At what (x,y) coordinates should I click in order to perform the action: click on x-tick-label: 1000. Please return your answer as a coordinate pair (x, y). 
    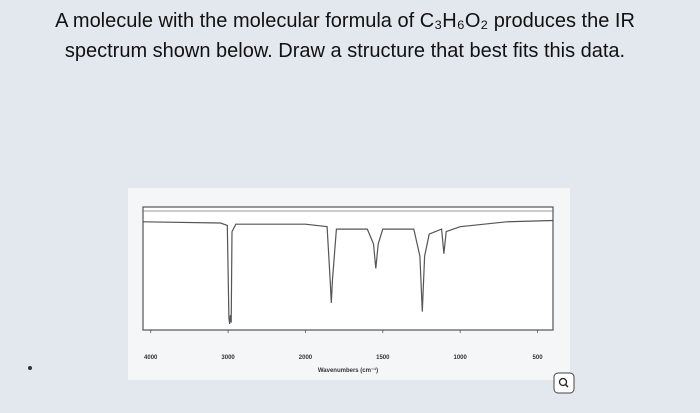
    Looking at the image, I should click on (460, 358).